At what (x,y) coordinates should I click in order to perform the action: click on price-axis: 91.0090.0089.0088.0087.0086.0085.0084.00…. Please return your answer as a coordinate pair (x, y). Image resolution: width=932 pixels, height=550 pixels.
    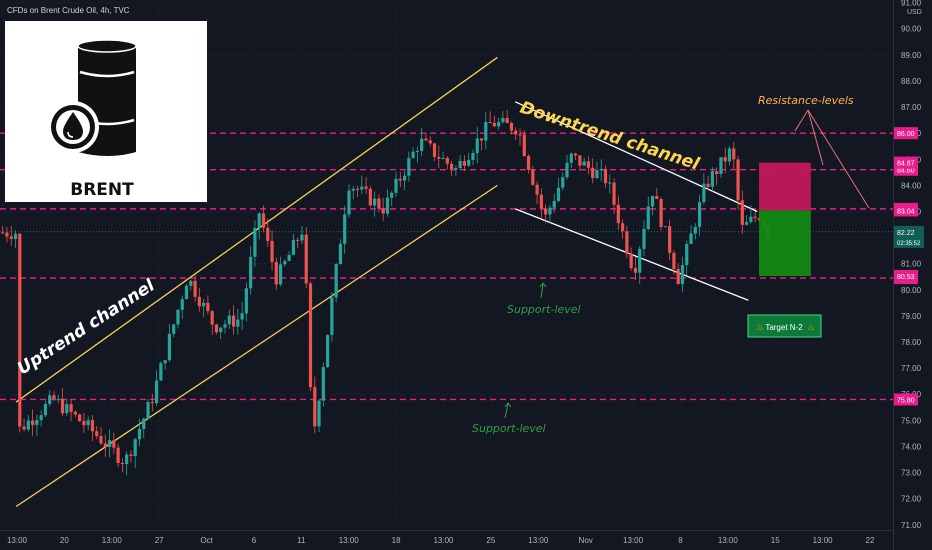
    Looking at the image, I should click on (911, 265).